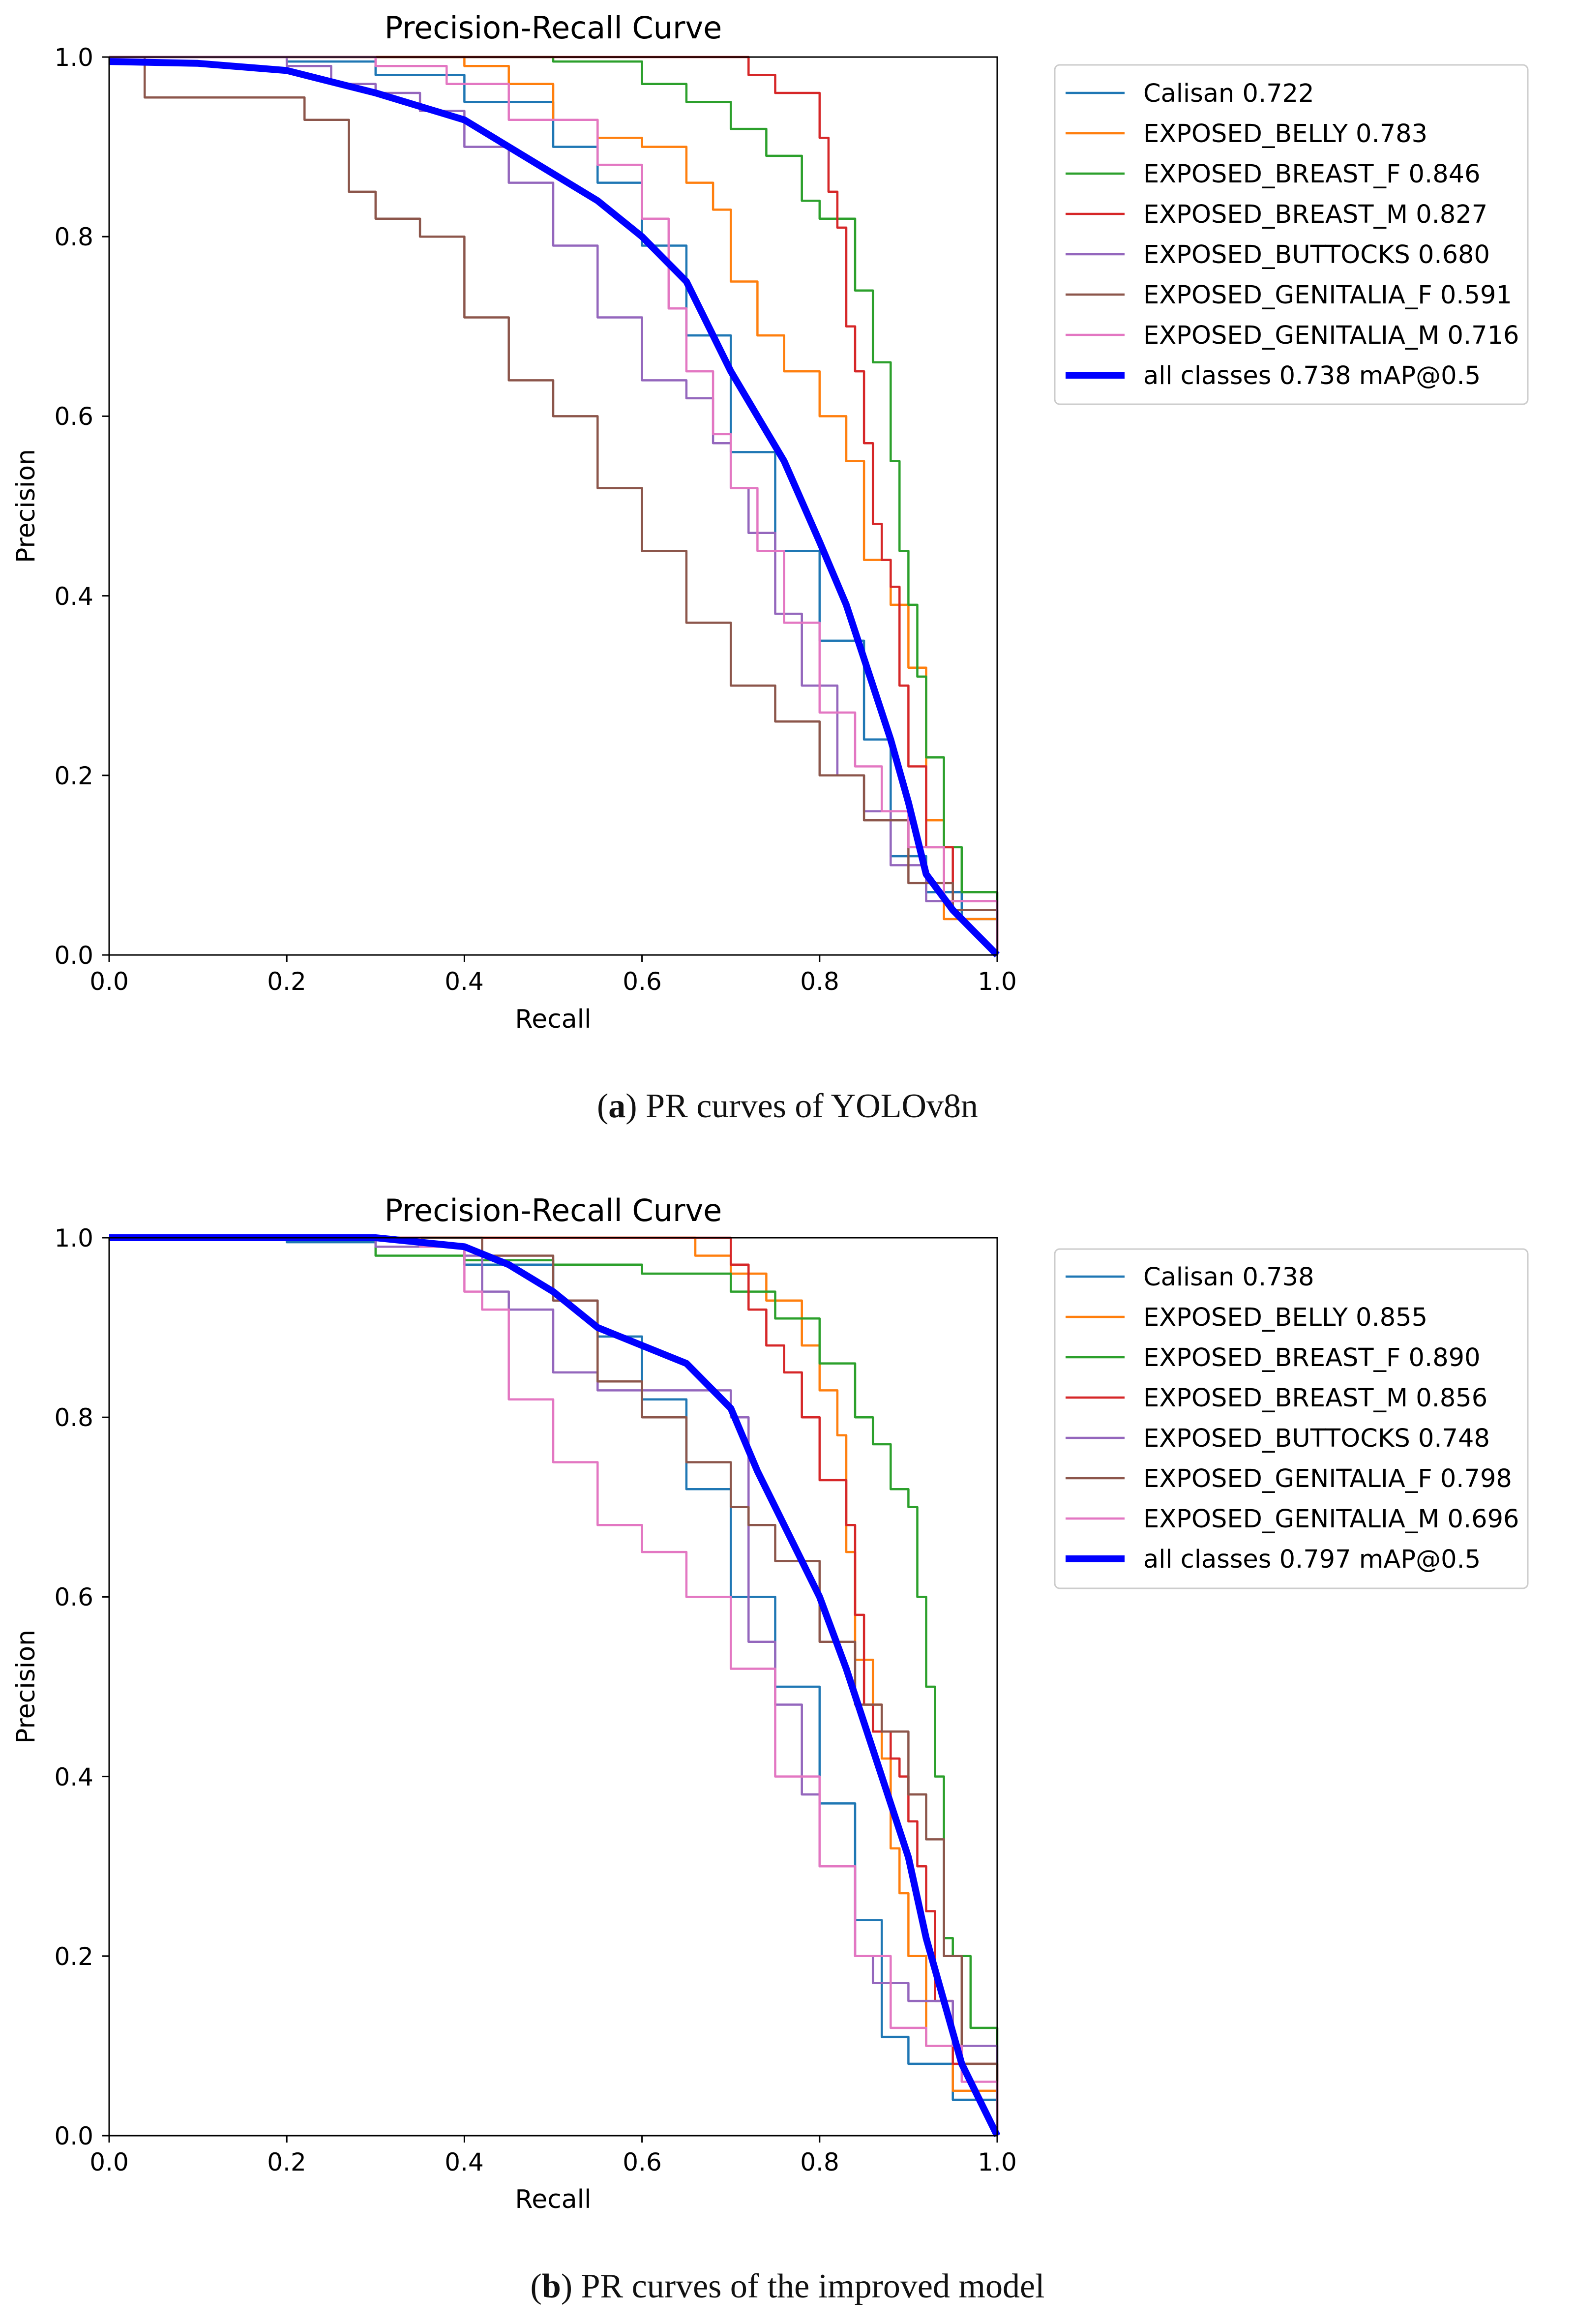  I want to click on caption-text: PR curves of the improved model, so click(813, 2286).